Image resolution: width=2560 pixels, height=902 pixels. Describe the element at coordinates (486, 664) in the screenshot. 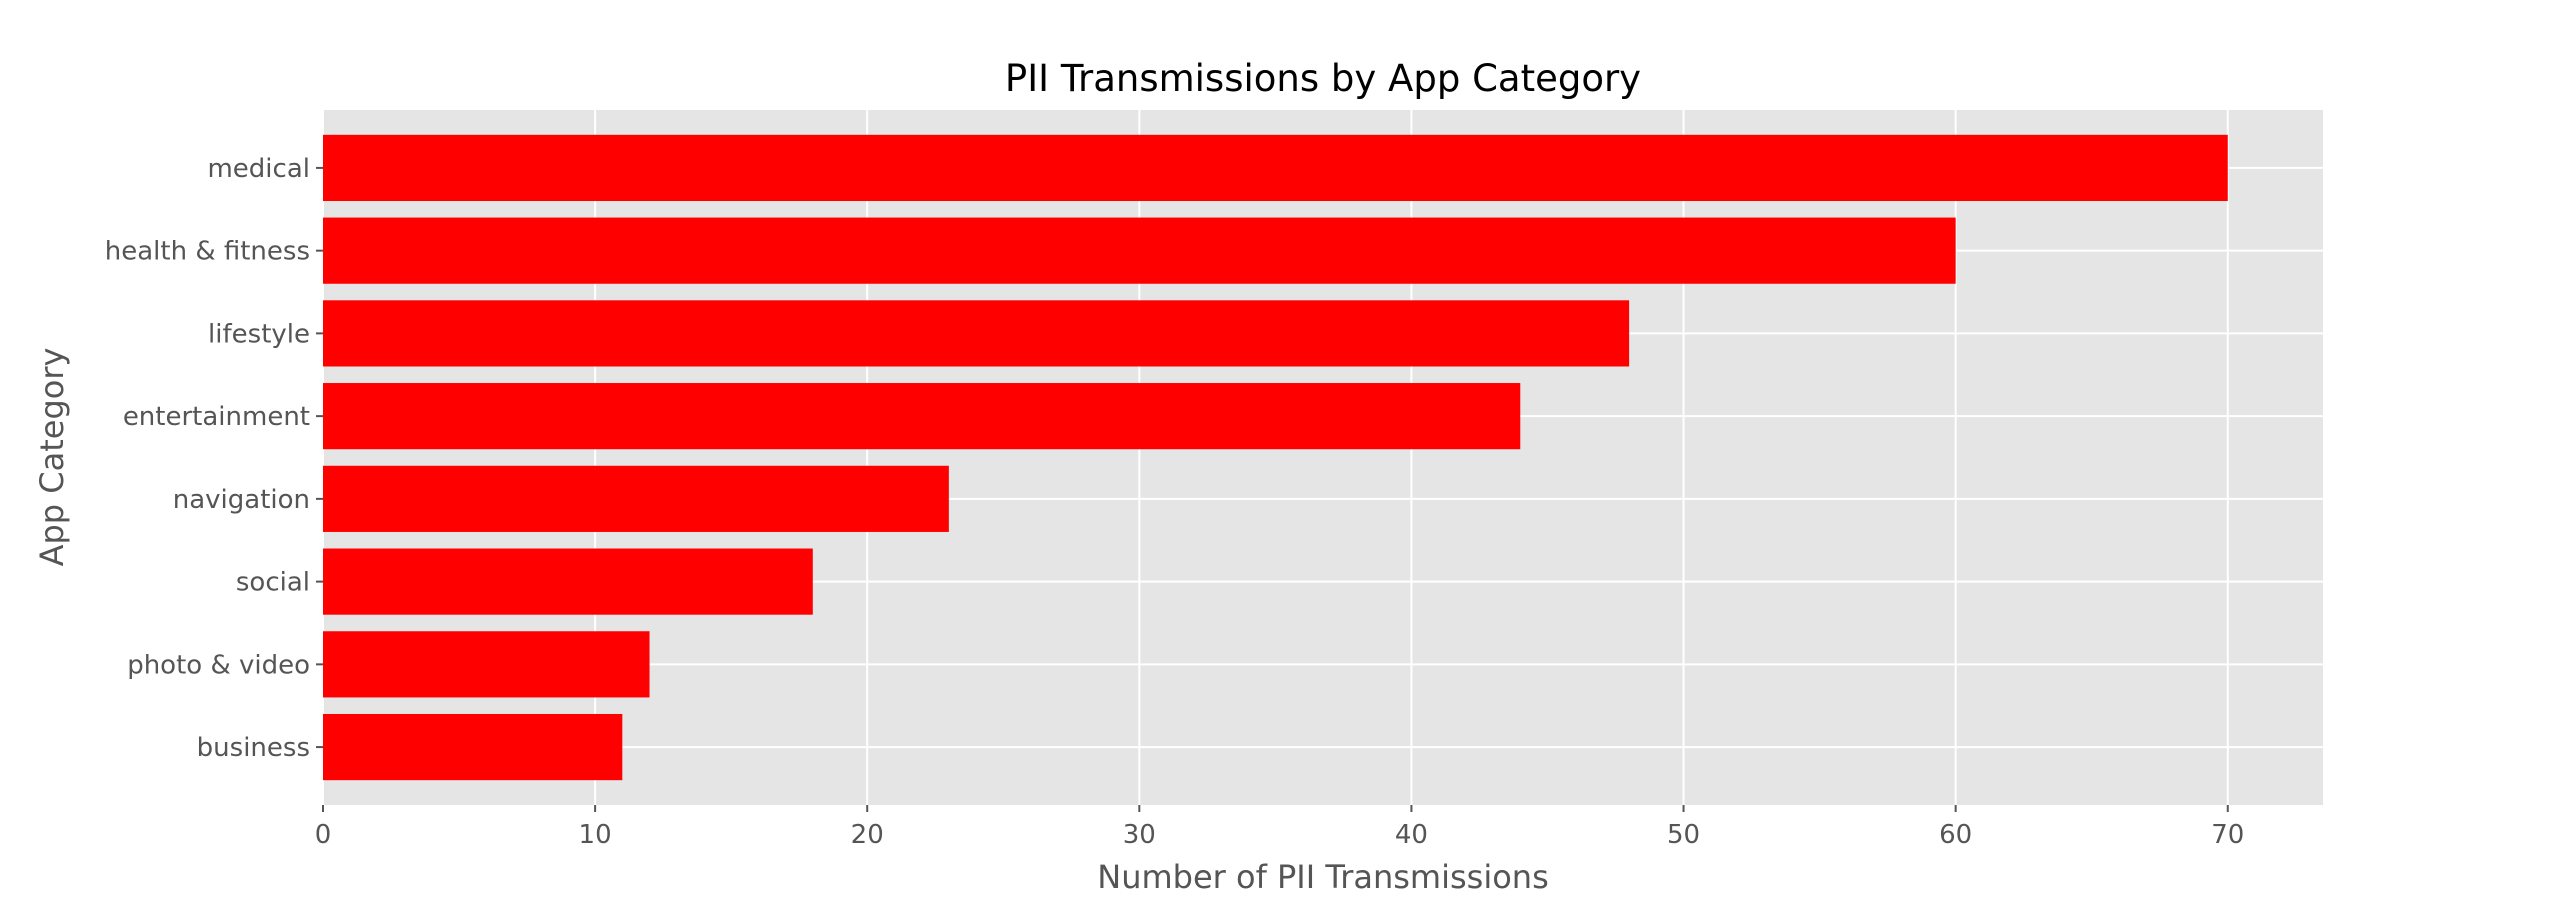

I see `bar-photo-video` at that location.